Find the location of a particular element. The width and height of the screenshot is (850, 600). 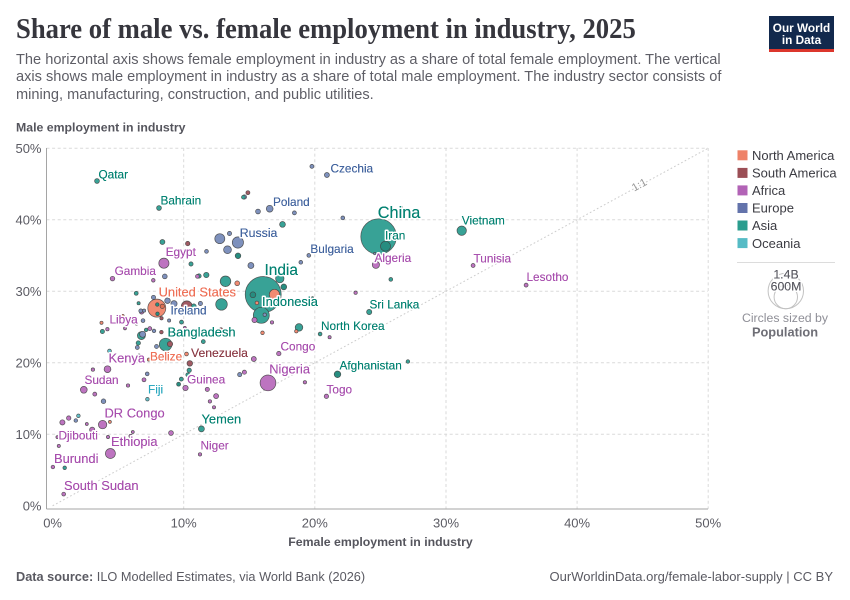

svg-text: Oceania is located at coordinates (776, 243).